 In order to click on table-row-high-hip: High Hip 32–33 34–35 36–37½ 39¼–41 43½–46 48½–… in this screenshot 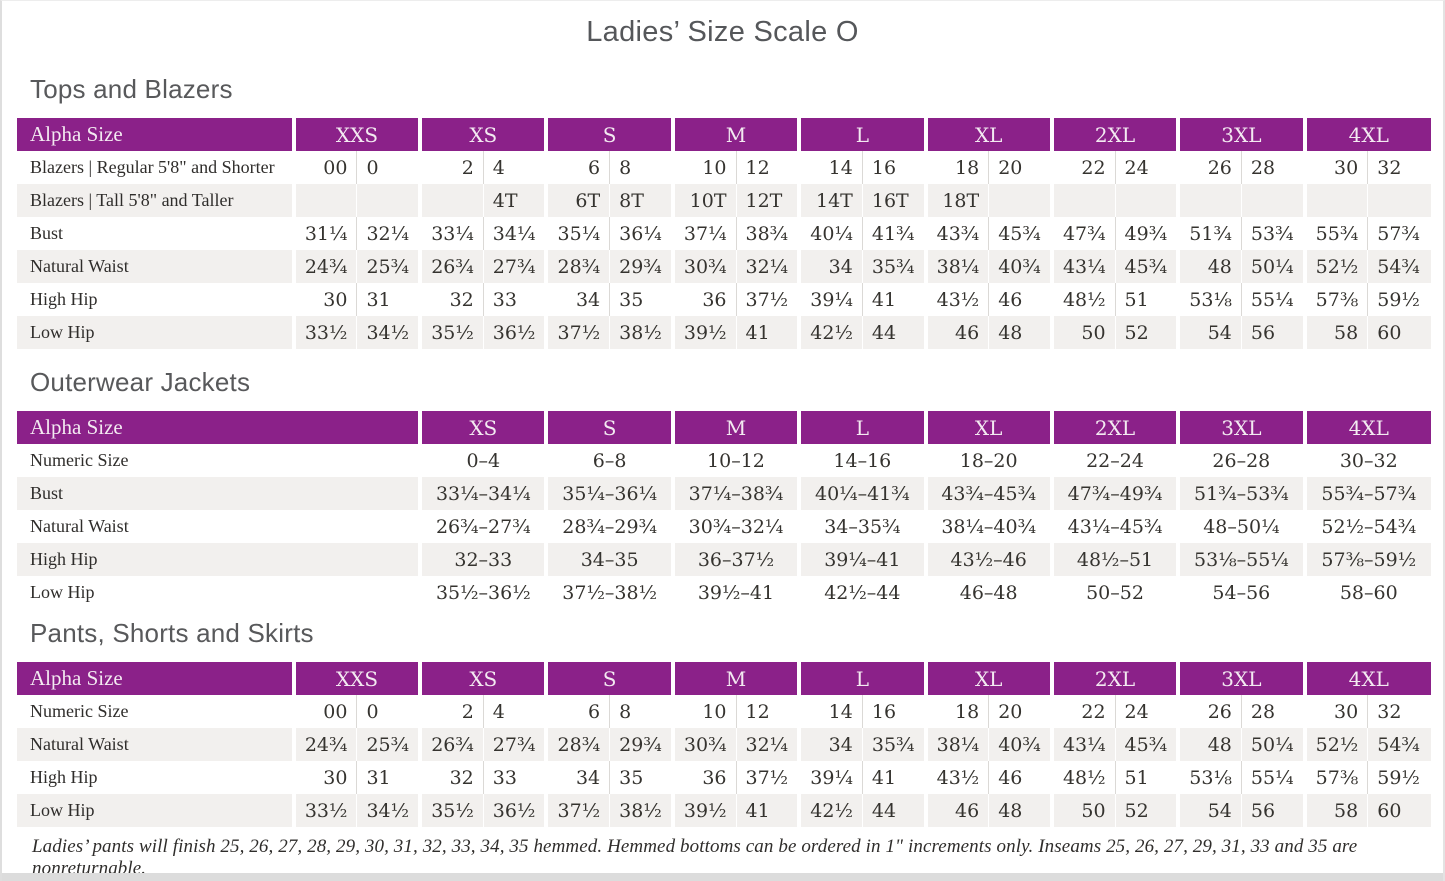, I will do `click(724, 559)`.